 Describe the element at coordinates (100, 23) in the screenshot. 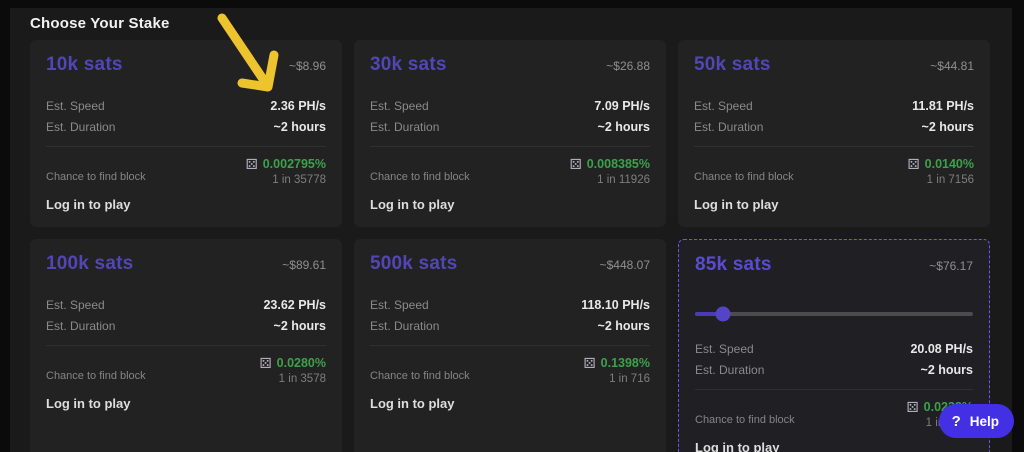

I see `page-title: Choose Your Stake` at that location.